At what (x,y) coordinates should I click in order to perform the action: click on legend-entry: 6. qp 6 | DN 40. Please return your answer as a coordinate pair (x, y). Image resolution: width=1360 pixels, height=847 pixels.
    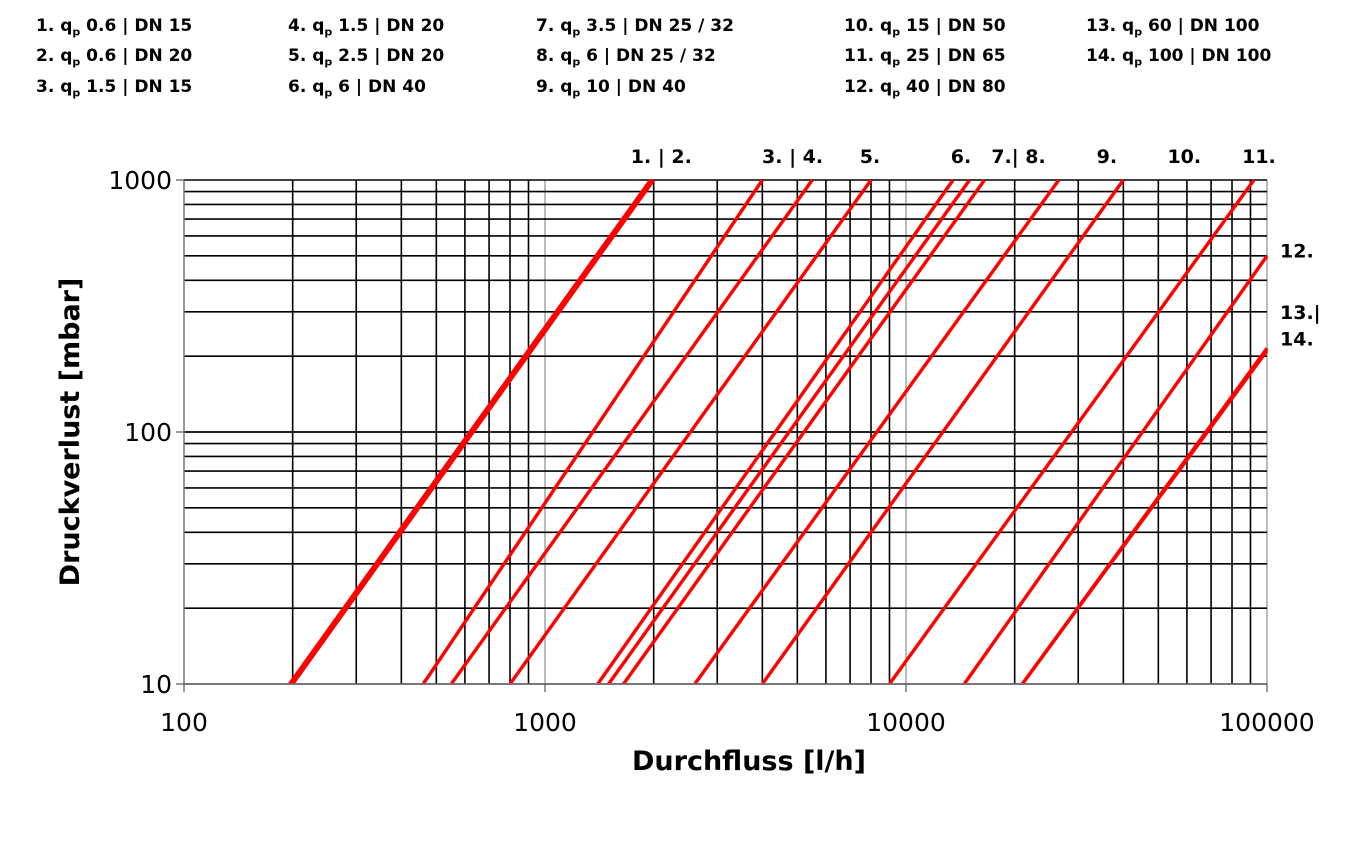
    Looking at the image, I should click on (357, 88).